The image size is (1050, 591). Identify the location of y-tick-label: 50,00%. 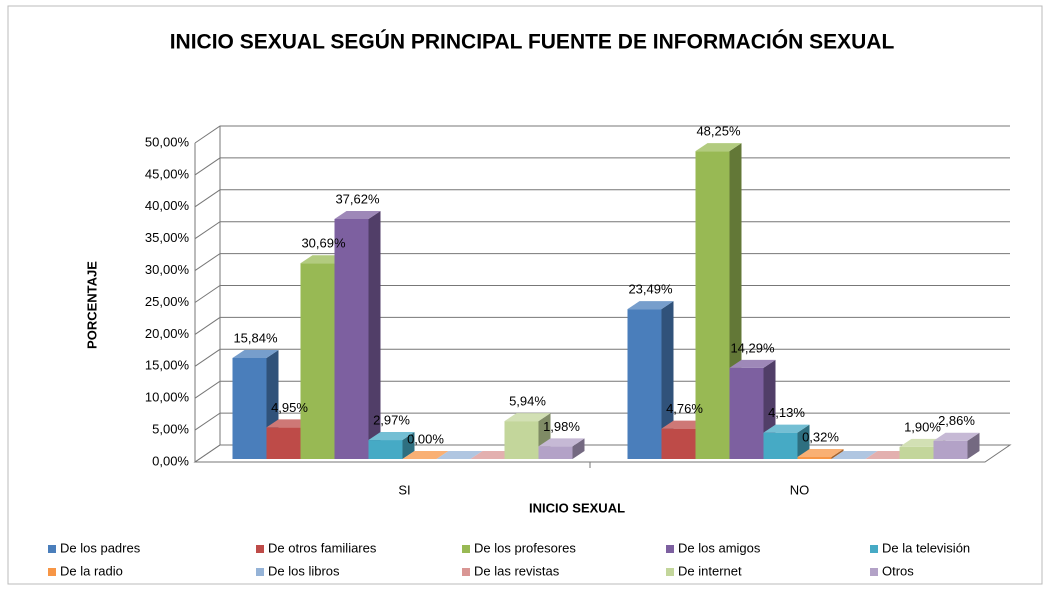
(167, 141).